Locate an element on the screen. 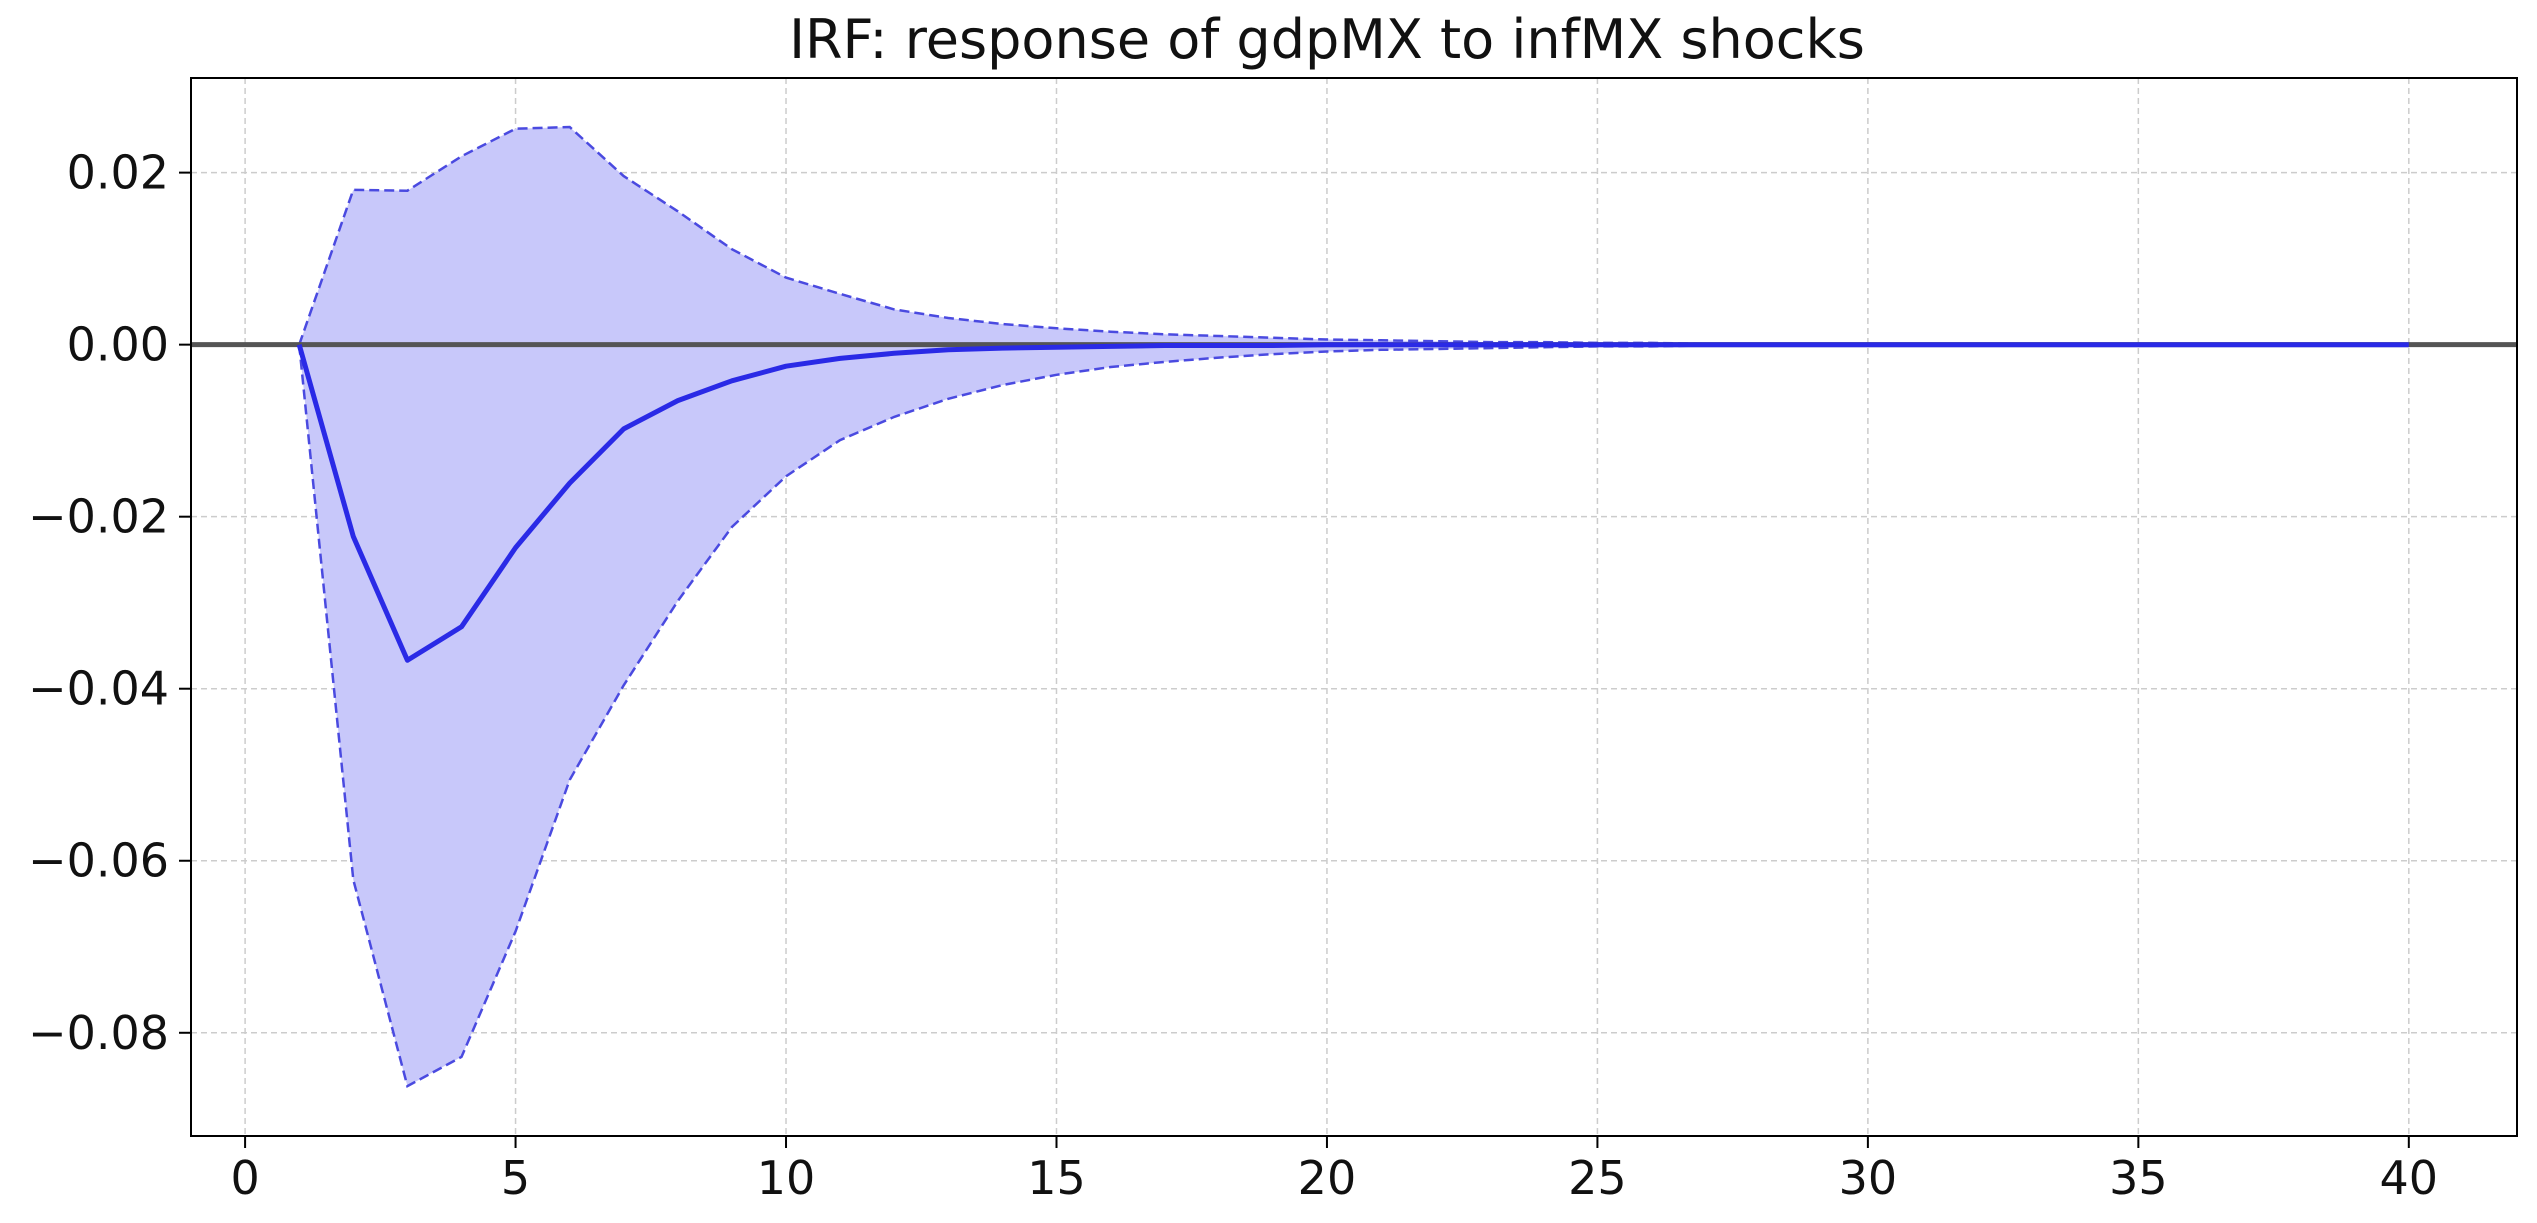 The image size is (2537, 1223). x-tick-label: 10 is located at coordinates (786, 1178).